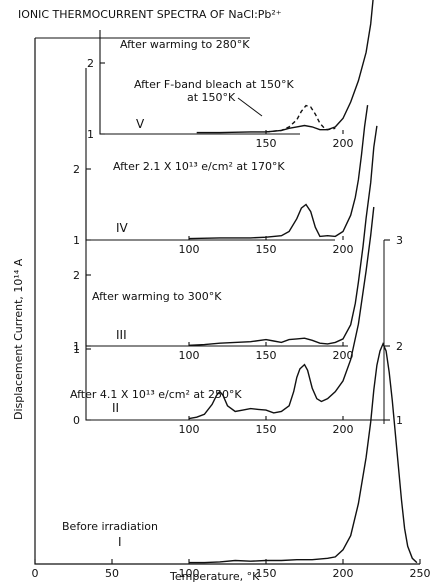  What do you see at coordinates (420, 573) in the screenshot?
I see `x-tick-label-I: 250` at bounding box center [420, 573].